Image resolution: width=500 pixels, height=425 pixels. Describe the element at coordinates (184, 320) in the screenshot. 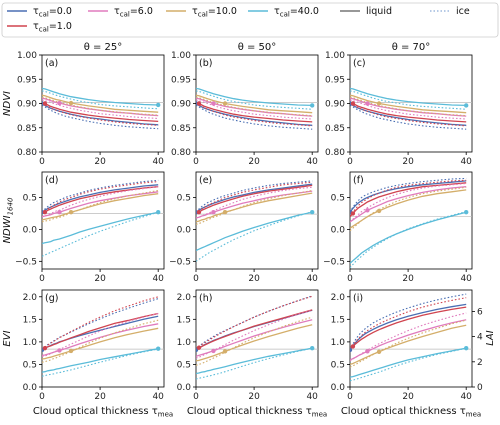

I see `y-tick-label: 1.5` at that location.